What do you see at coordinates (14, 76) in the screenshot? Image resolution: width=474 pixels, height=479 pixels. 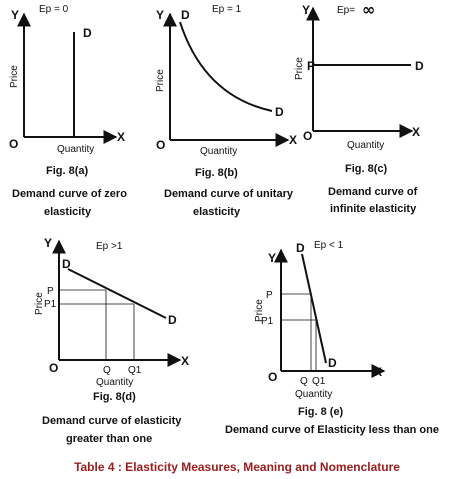 I see `panel-a-price-label: Price` at bounding box center [14, 76].